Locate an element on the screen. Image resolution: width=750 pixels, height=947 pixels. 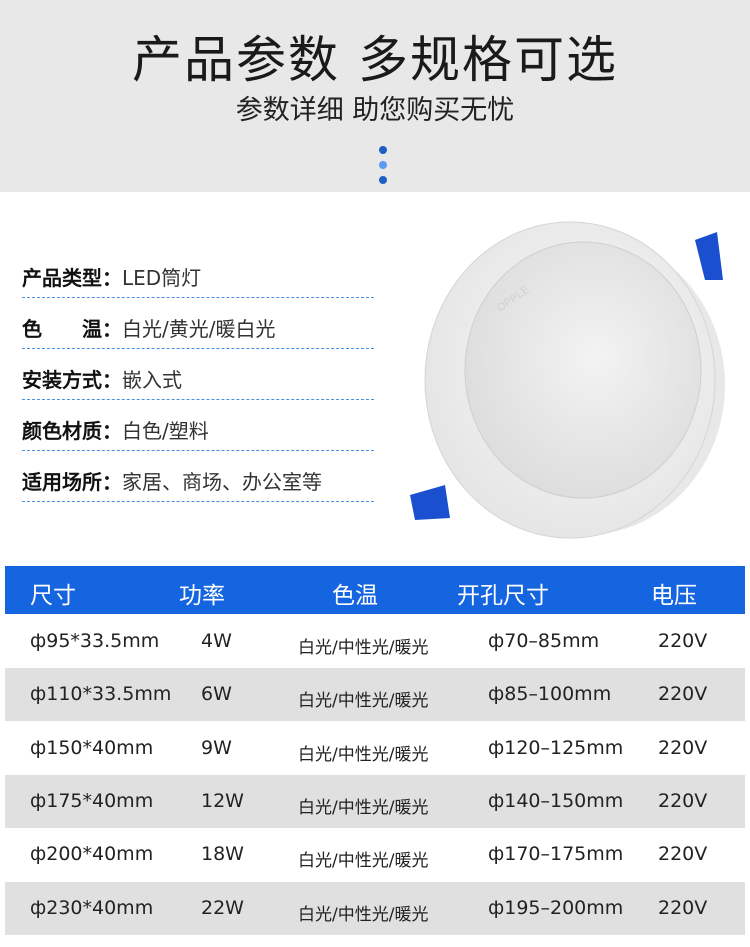
header-power: 功率 is located at coordinates (202, 596).